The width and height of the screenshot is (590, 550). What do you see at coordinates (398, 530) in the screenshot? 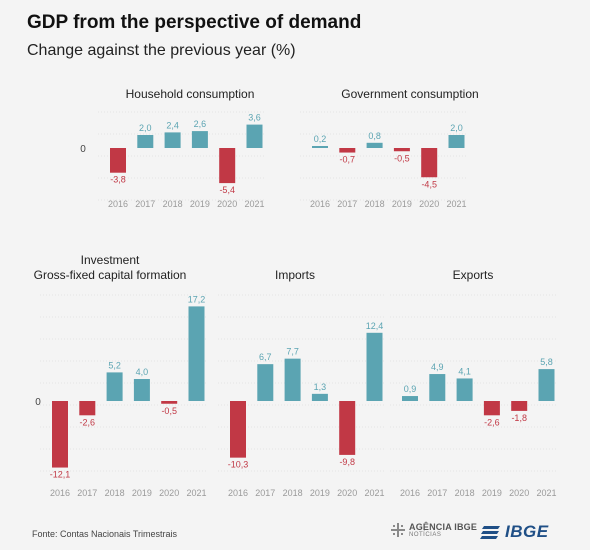
I see `agencia-logo-icon` at bounding box center [398, 530].